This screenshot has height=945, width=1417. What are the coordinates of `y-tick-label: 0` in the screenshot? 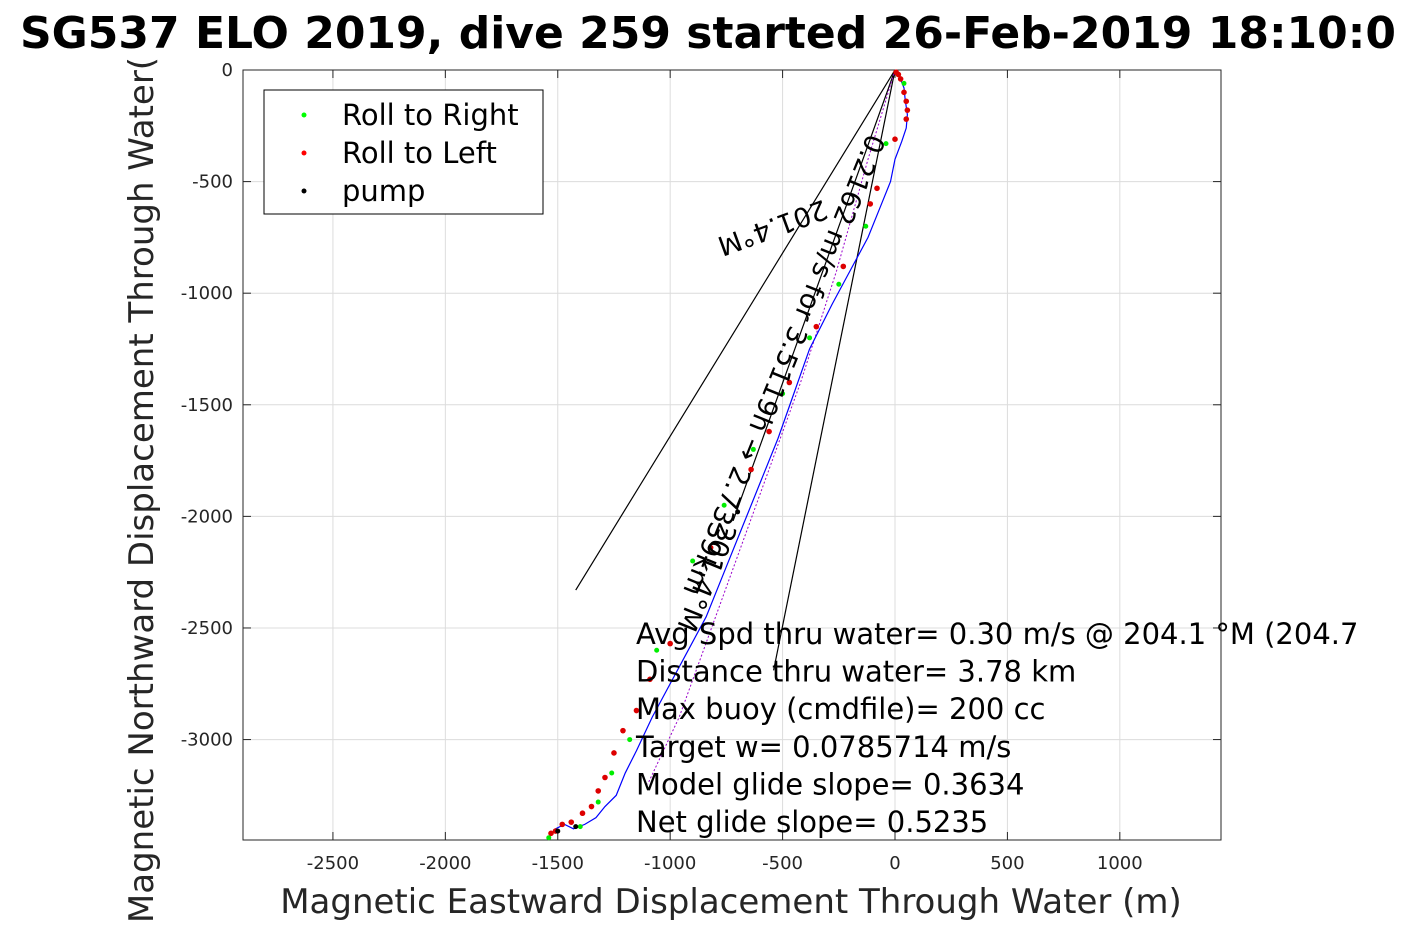 It's located at (227, 70).